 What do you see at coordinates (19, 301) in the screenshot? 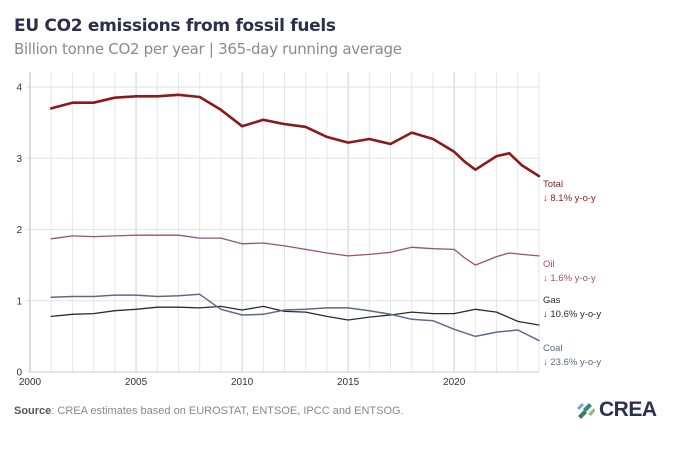
I see `y-tick-label: 1` at bounding box center [19, 301].